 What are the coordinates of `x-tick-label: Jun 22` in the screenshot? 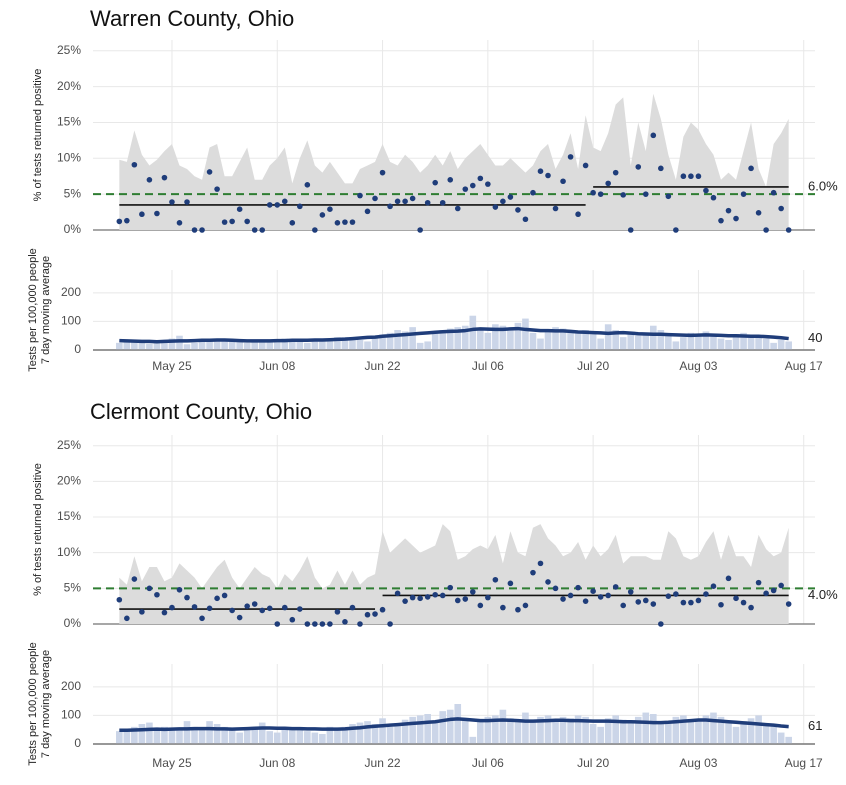 It's located at (383, 763).